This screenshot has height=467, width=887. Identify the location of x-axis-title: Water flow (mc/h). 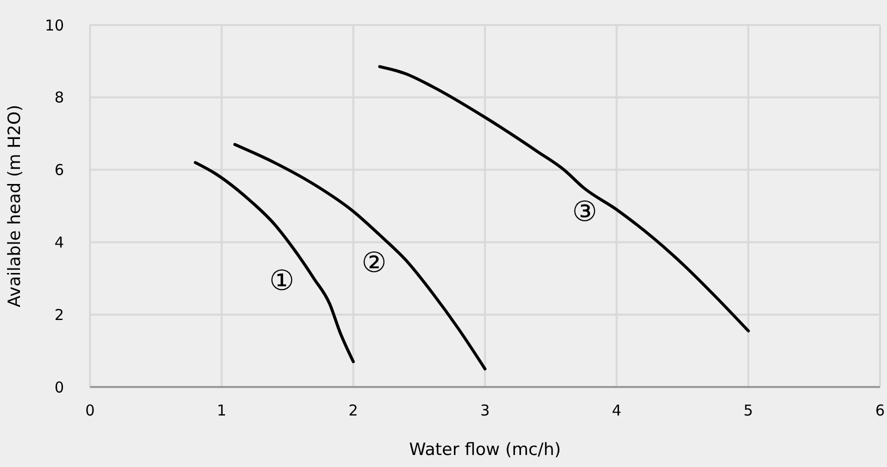
(485, 450).